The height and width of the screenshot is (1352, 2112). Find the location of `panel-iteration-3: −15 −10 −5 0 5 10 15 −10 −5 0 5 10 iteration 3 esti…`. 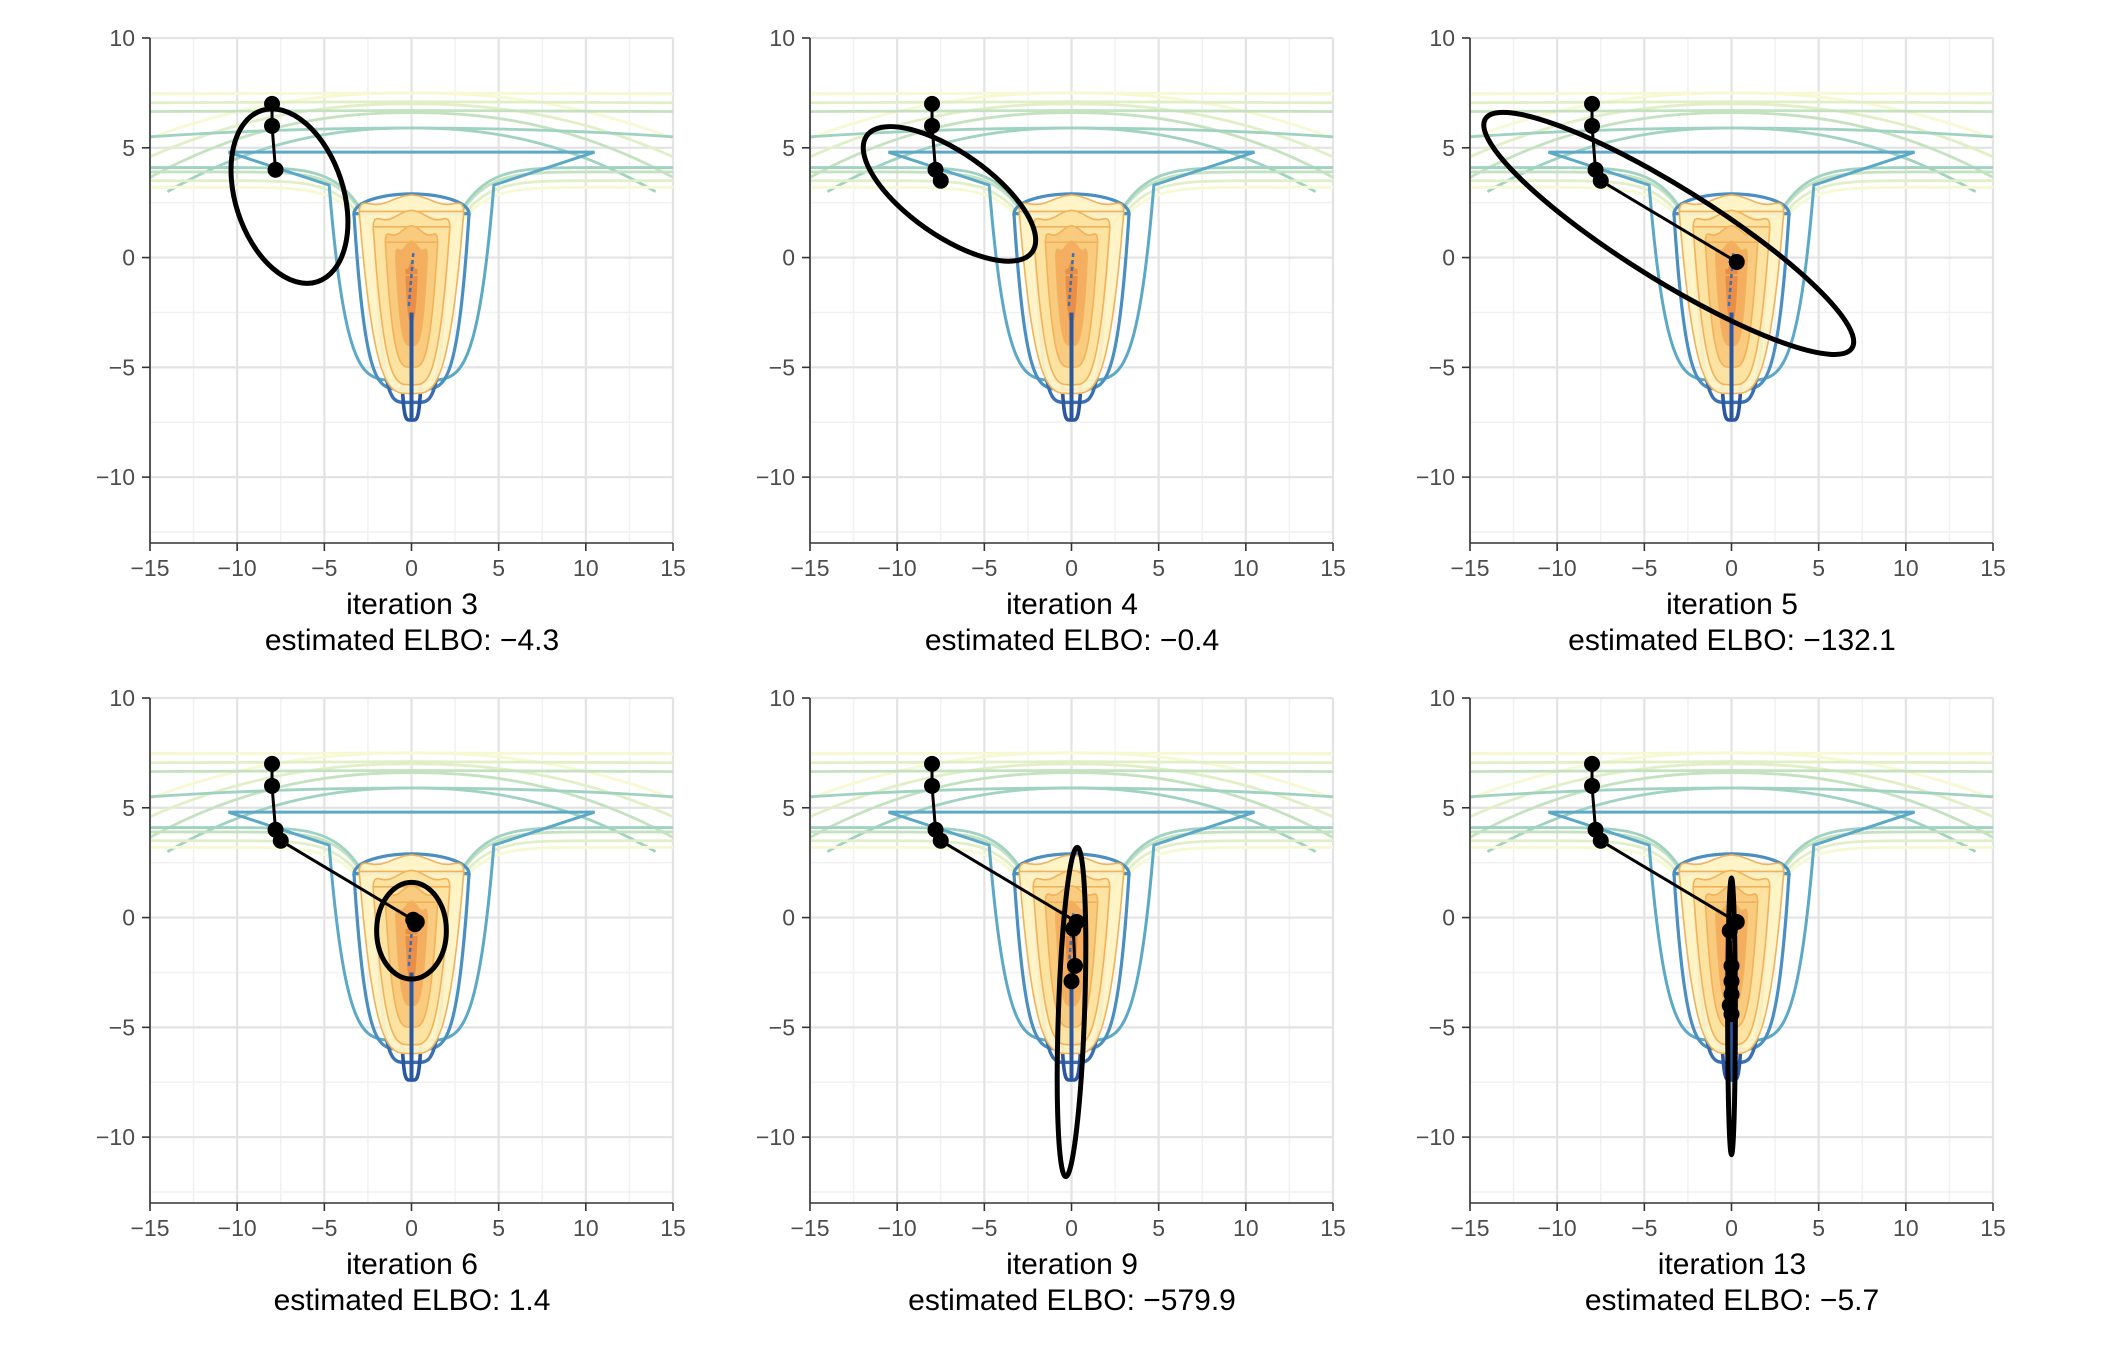

panel-iteration-3: −15 −10 −5 0 5 10 15 −10 −5 0 5 10 iteration 3 esti… is located at coordinates (391, 341).